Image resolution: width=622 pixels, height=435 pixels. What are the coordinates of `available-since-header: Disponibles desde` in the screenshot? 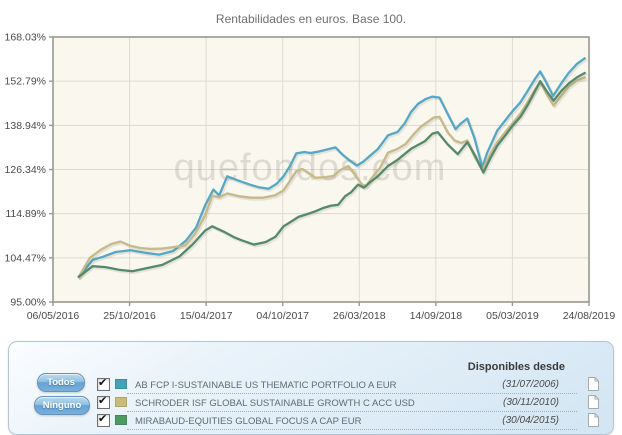 It's located at (516, 367).